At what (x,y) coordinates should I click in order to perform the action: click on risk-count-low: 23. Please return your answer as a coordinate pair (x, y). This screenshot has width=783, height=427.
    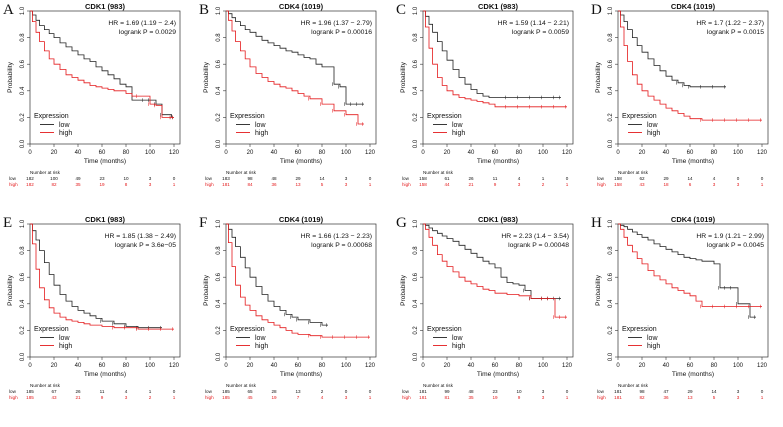
    Looking at the image, I should click on (495, 391).